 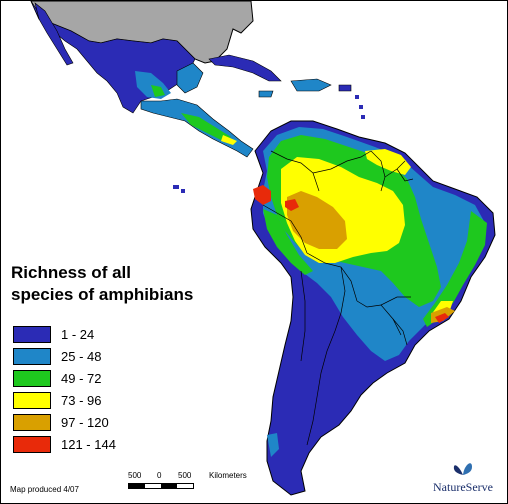 I want to click on scale-zero-label: 0, so click(x=159, y=475).